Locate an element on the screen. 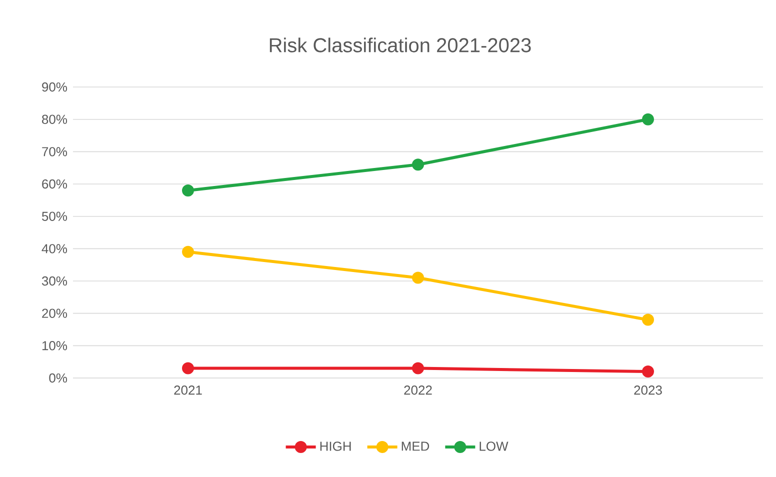 The image size is (776, 477). y-tick-label: 0% is located at coordinates (58, 378).